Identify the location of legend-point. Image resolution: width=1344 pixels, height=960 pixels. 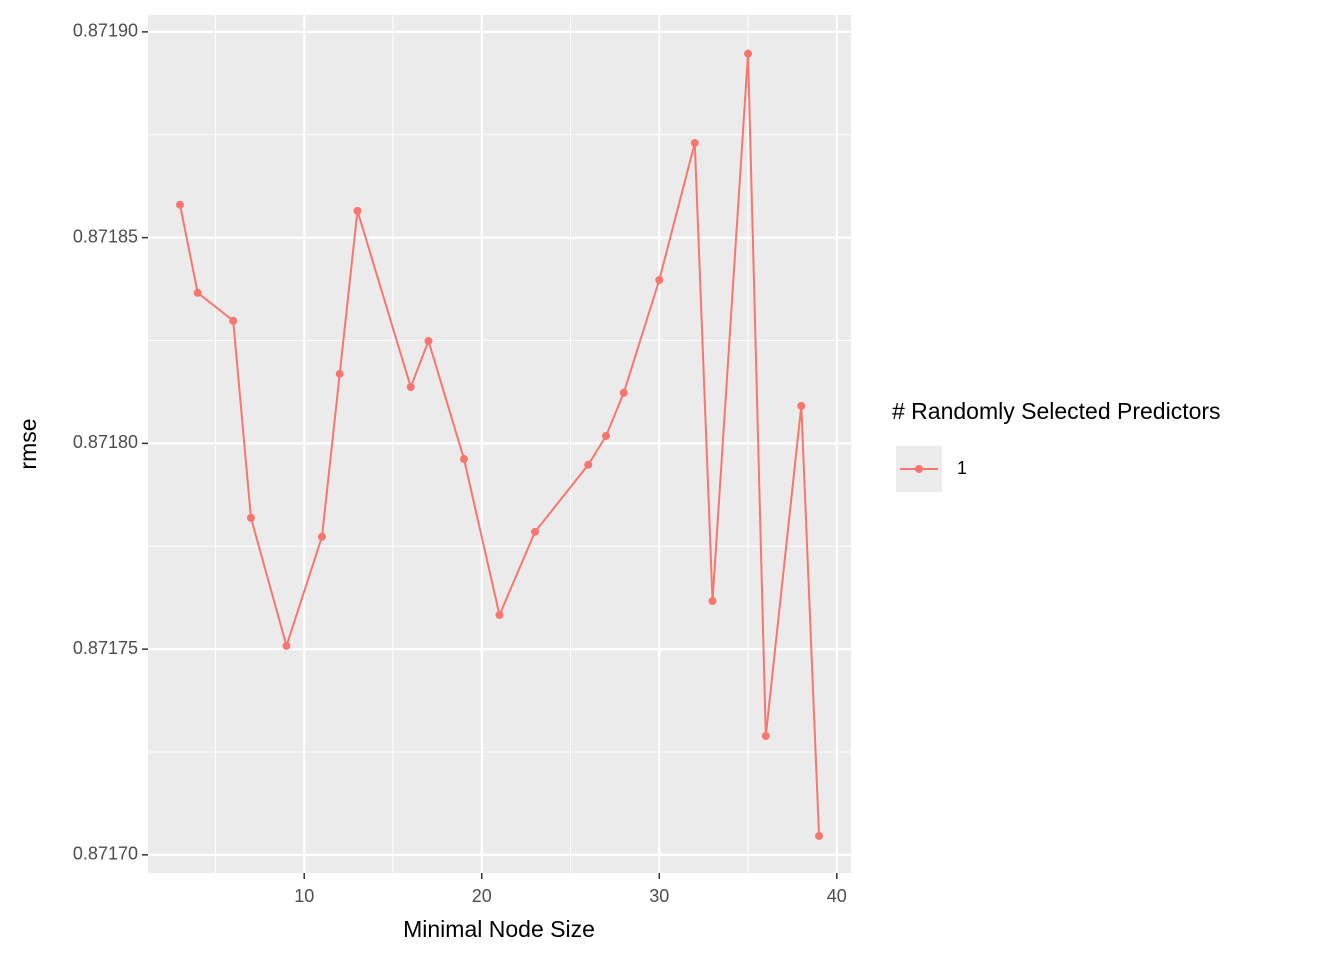
(919, 469).